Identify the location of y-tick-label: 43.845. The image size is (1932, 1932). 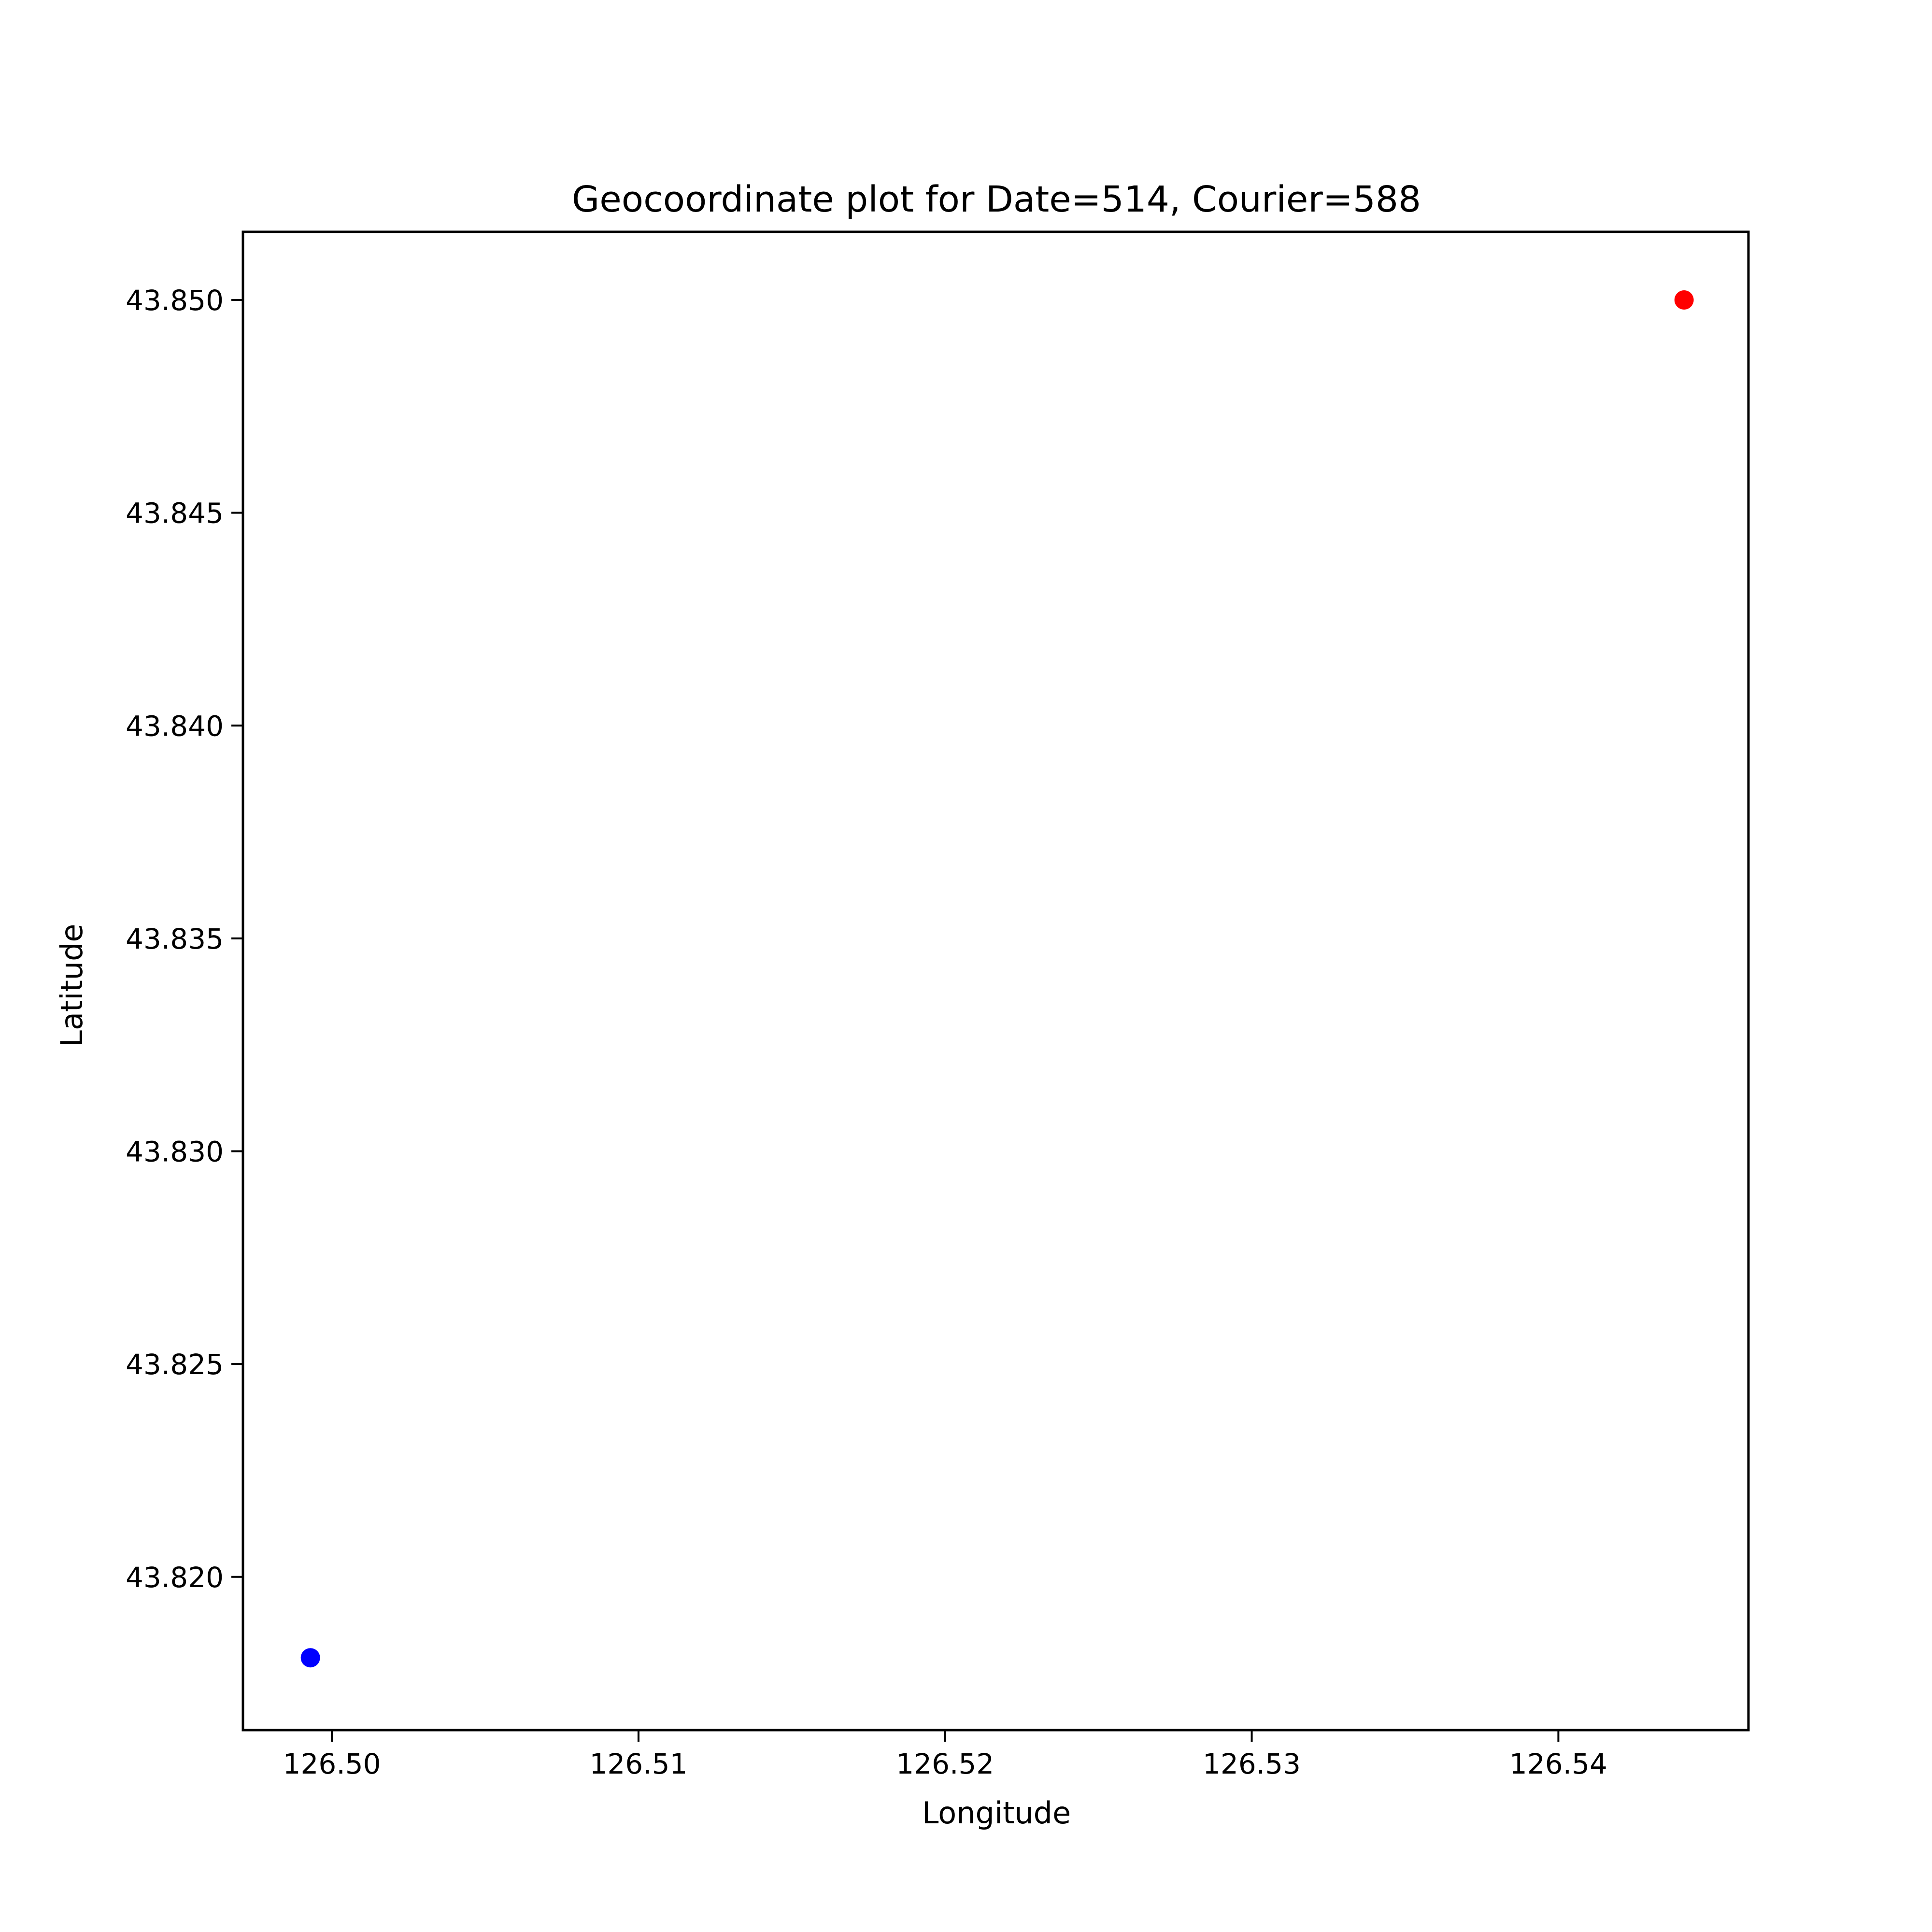
(175, 513).